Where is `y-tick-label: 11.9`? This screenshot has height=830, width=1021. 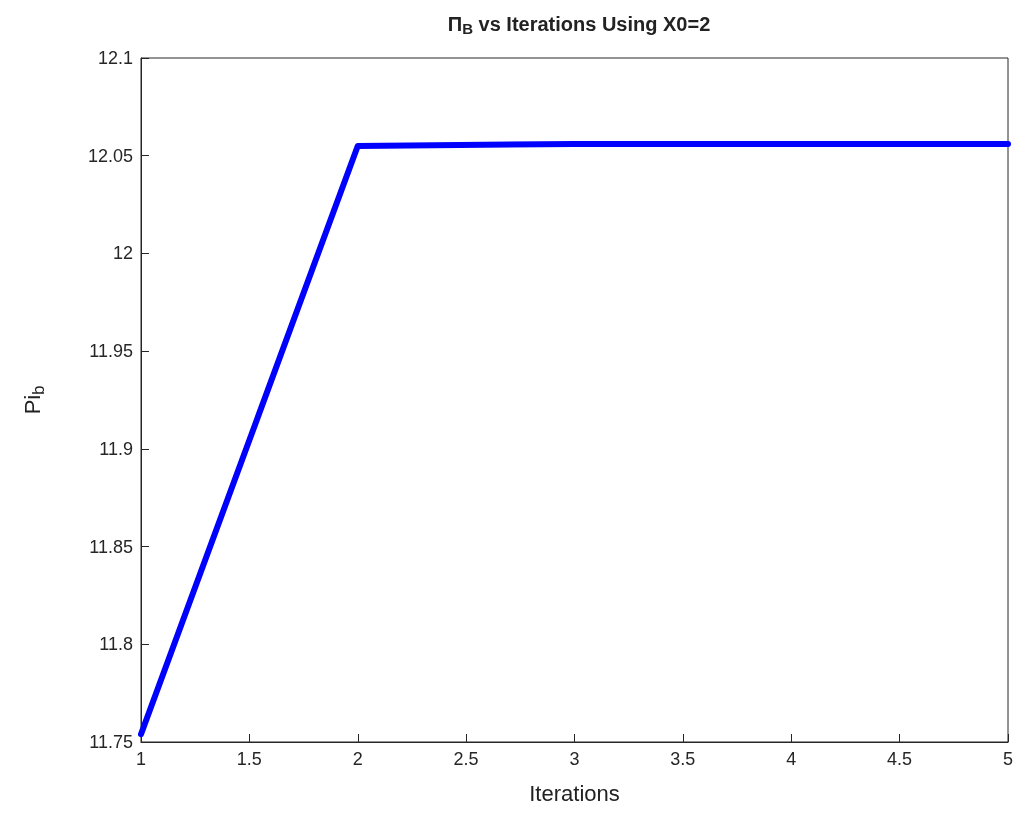 y-tick-label: 11.9 is located at coordinates (116, 448).